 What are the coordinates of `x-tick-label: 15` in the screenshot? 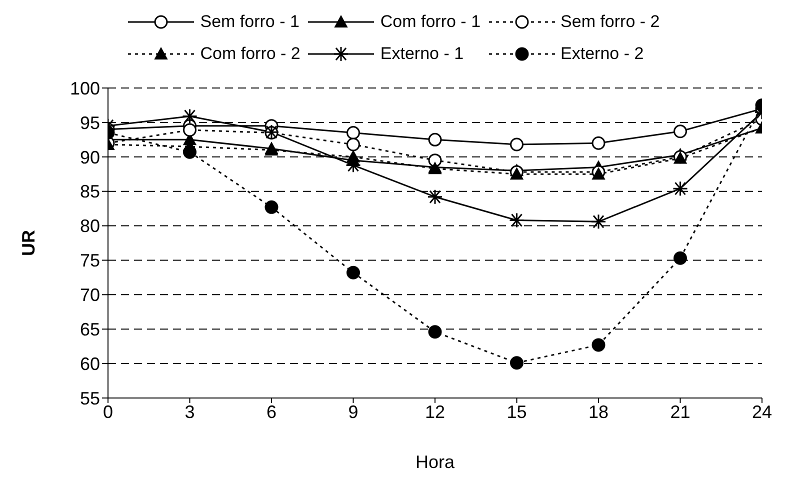 It's located at (516, 412).